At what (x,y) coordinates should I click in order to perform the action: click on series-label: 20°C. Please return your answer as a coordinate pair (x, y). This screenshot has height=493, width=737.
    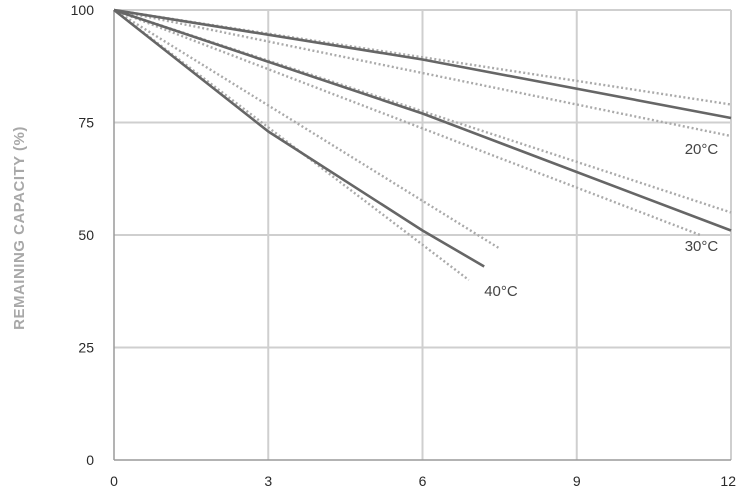
    Looking at the image, I should click on (702, 149).